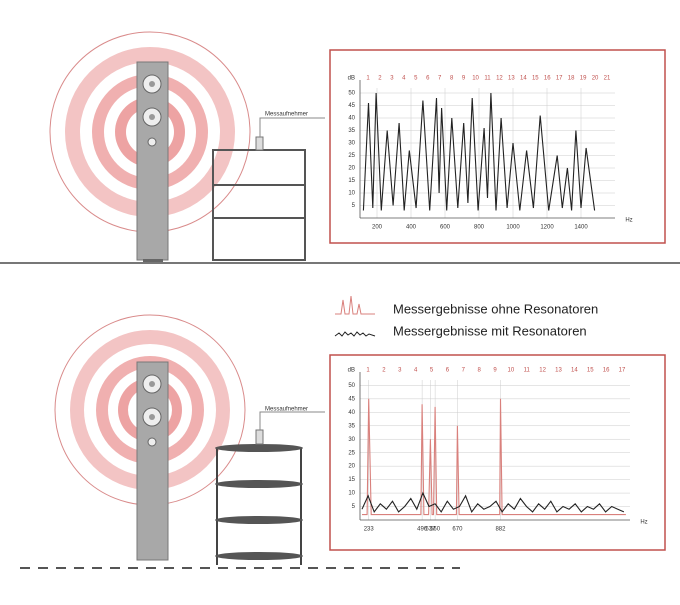 This screenshot has height=605, width=680. What do you see at coordinates (495, 308) in the screenshot?
I see `legend-label: Messergebnisse ohne Resonatoren` at bounding box center [495, 308].